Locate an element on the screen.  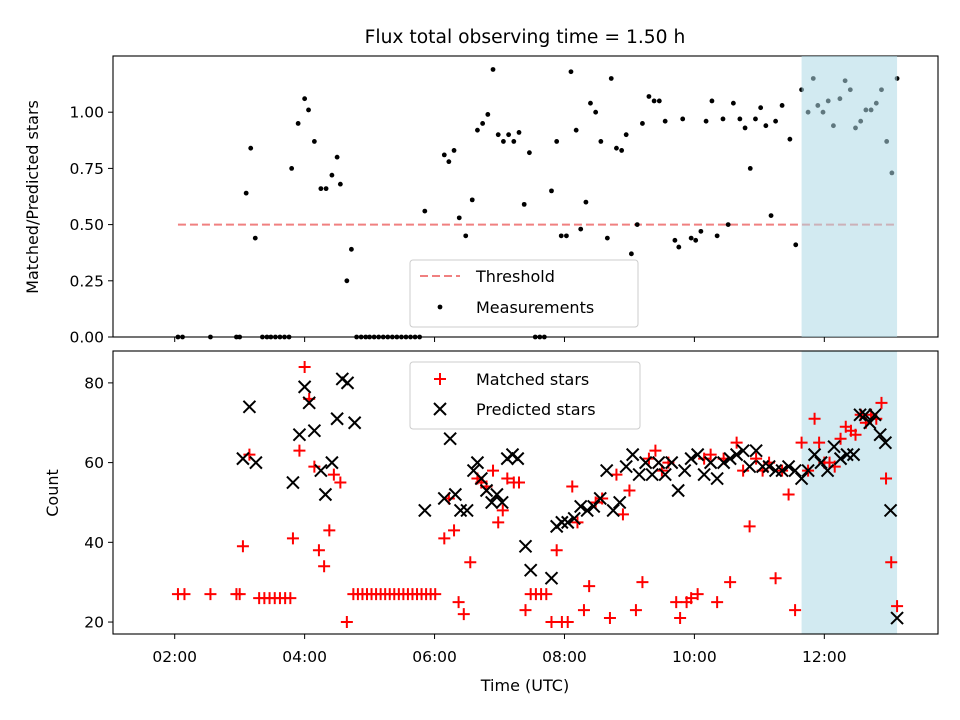
y-tick-label: 60 is located at coordinates (94, 463).